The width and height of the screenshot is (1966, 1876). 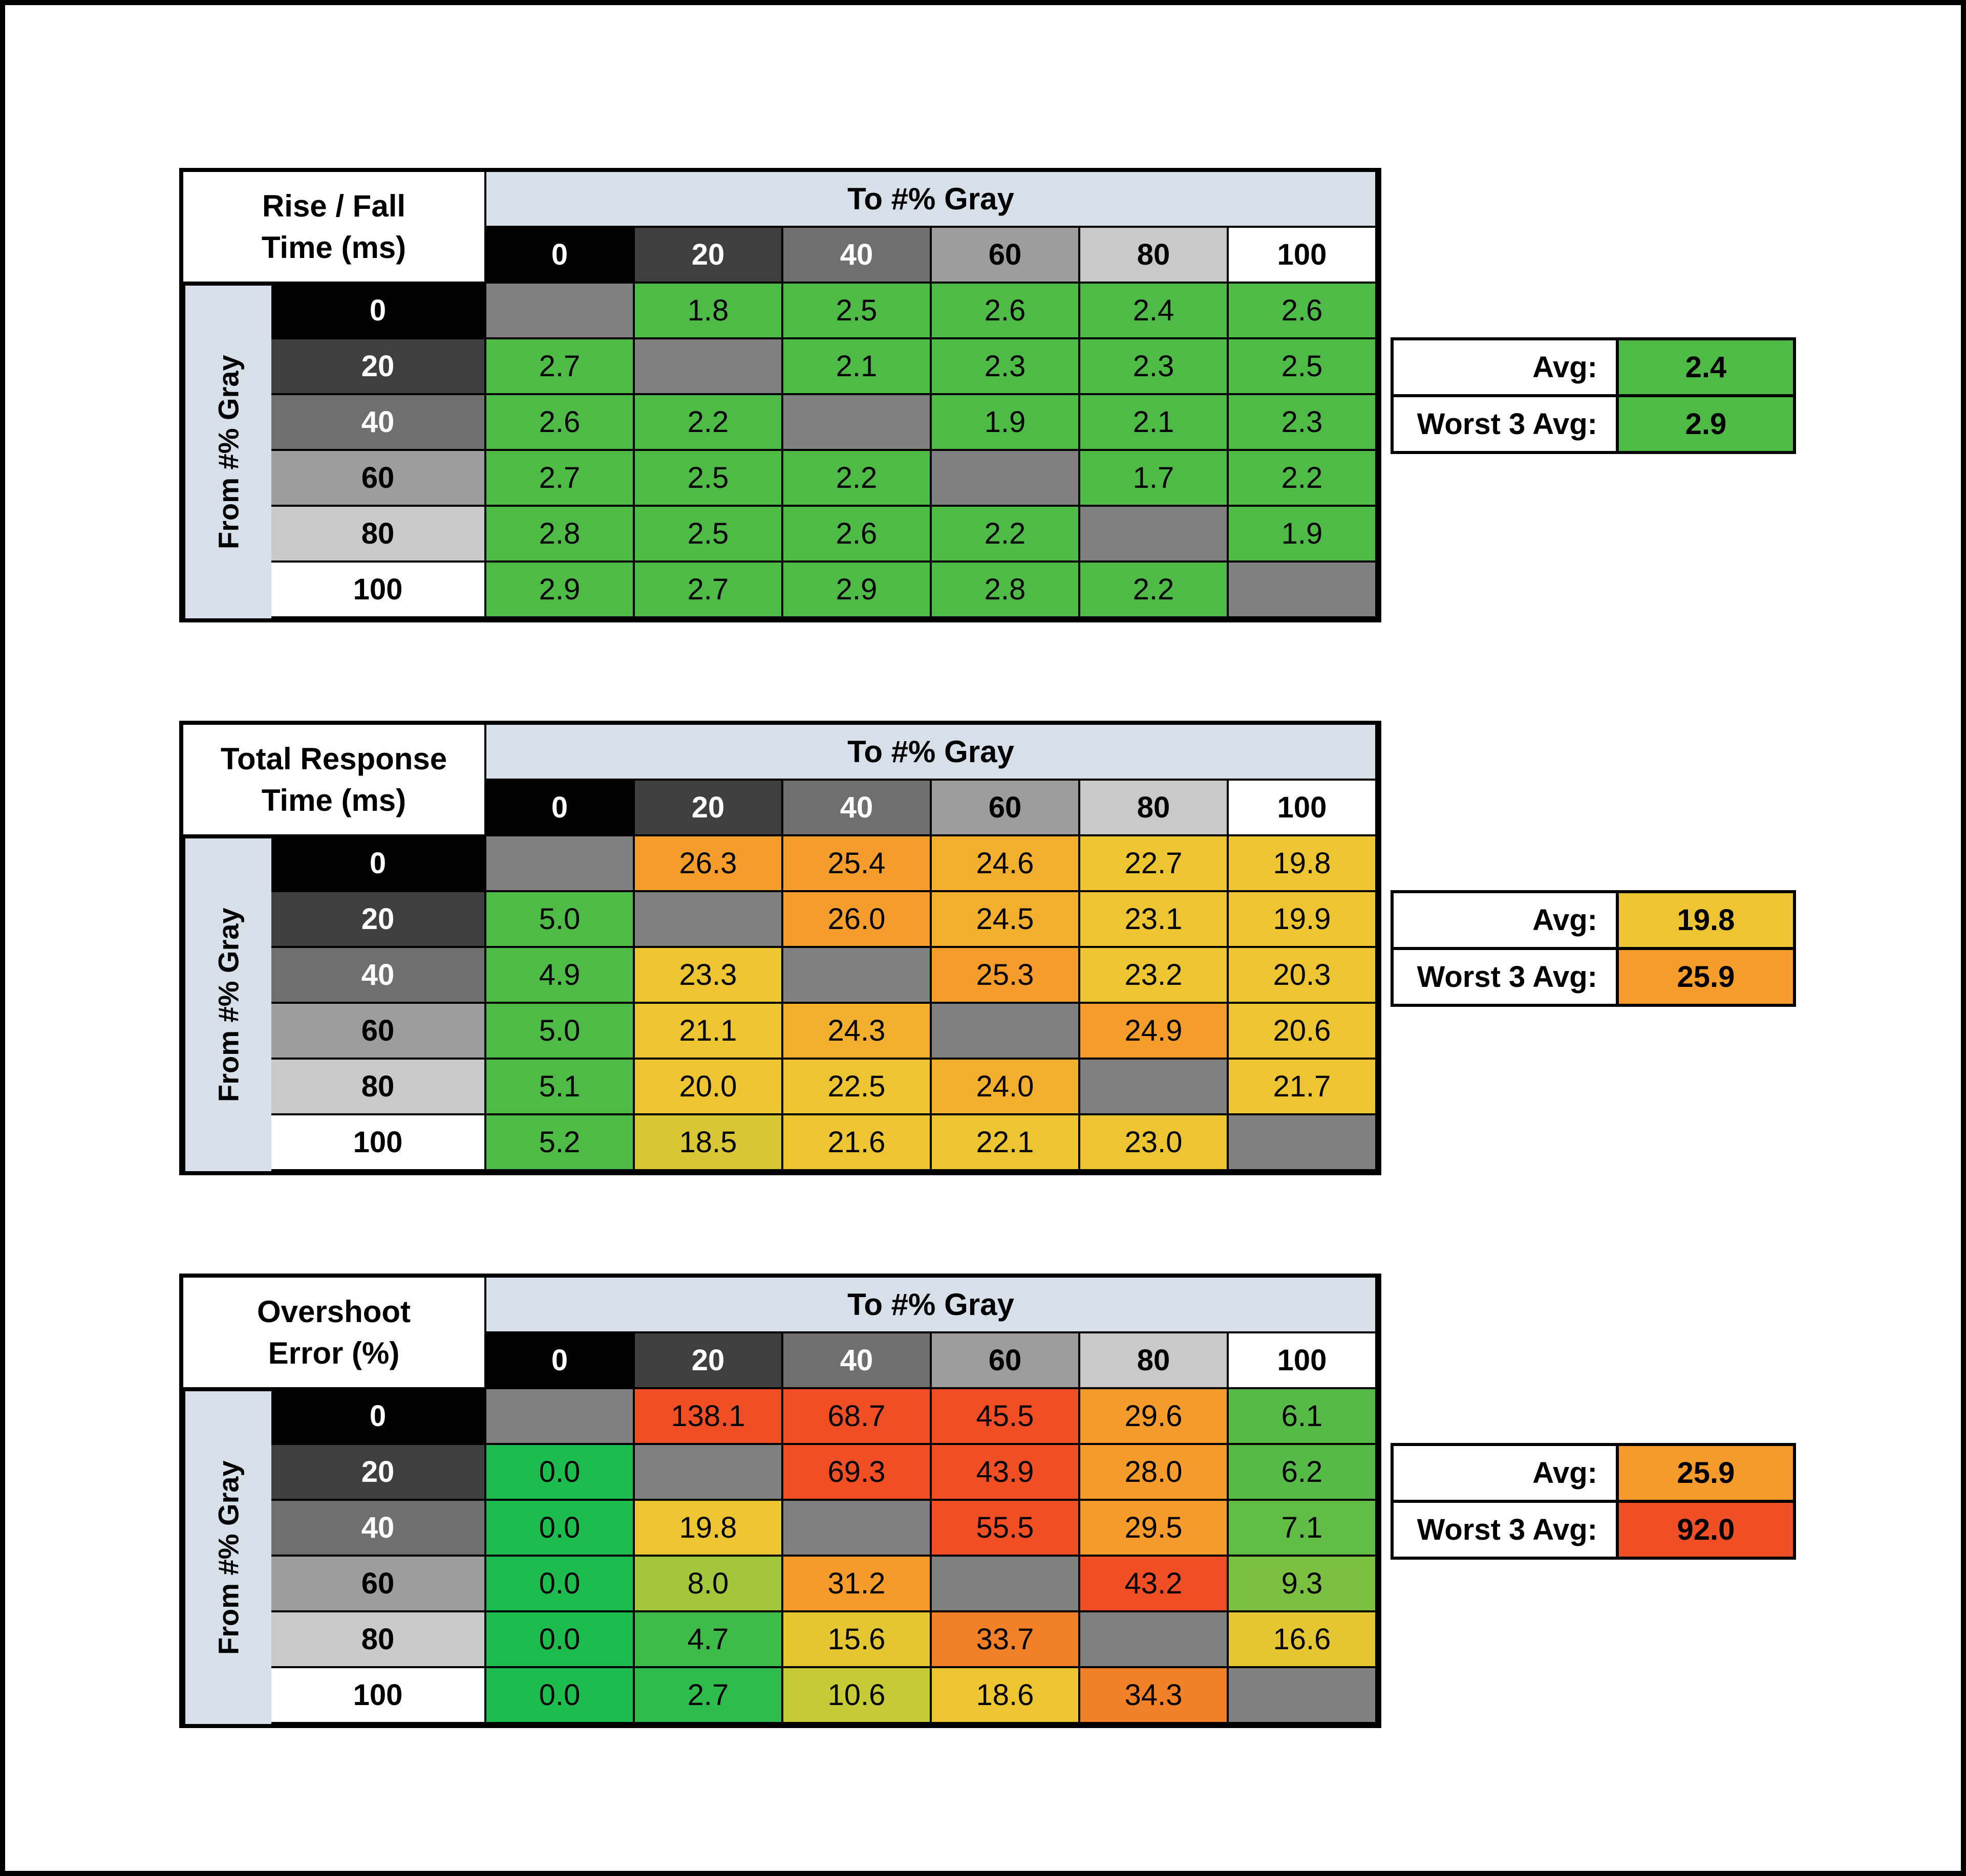 I want to click on table-title-line: Rise / Fall, so click(x=334, y=206).